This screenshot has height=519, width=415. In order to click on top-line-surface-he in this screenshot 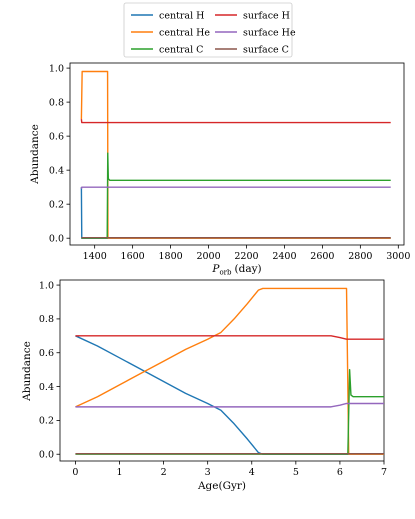, I will do `click(235, 188)`.